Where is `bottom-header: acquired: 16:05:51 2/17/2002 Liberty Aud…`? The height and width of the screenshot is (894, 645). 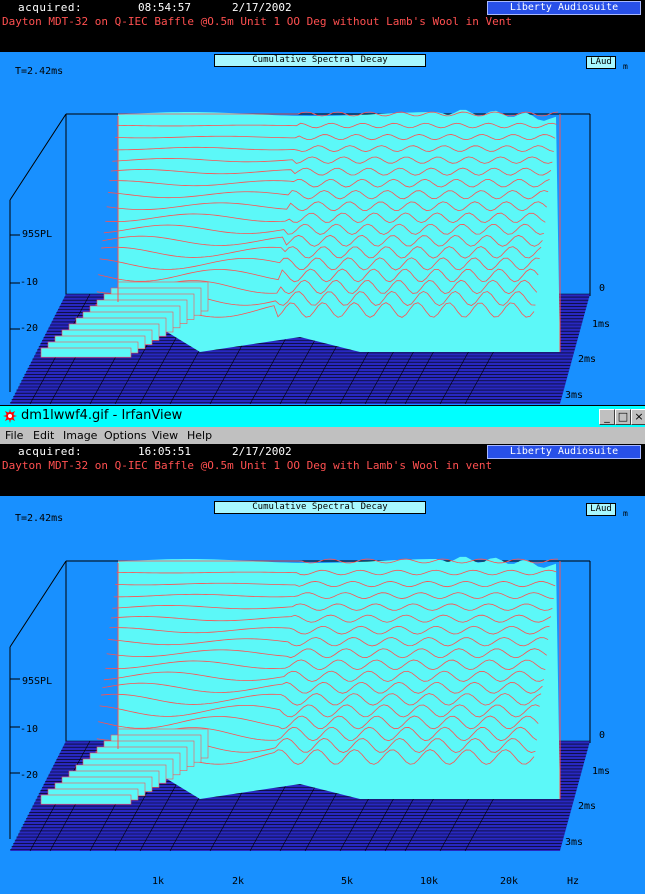
bottom-header: acquired: 16:05:51 2/17/2002 Liberty Aud… is located at coordinates (322, 470).